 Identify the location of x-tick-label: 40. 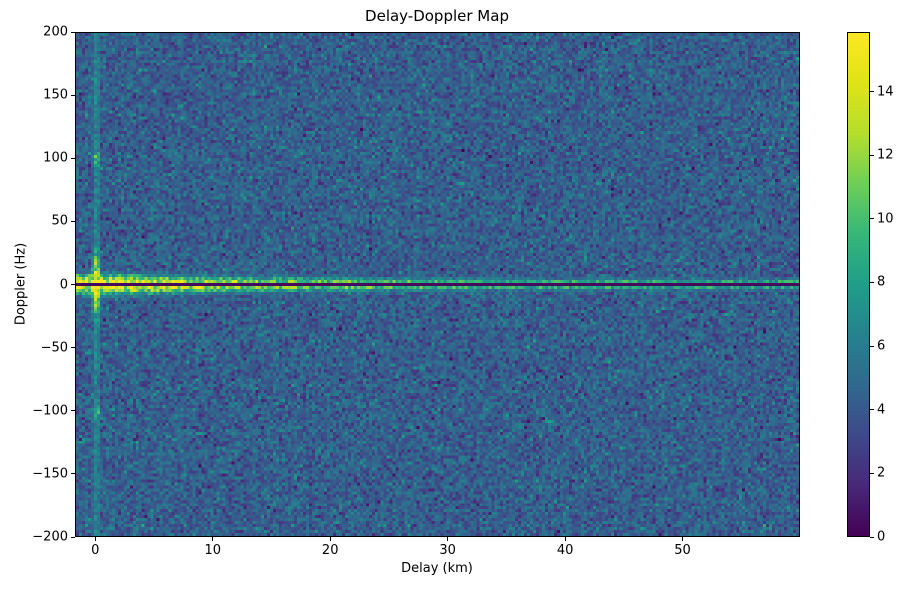
(565, 550).